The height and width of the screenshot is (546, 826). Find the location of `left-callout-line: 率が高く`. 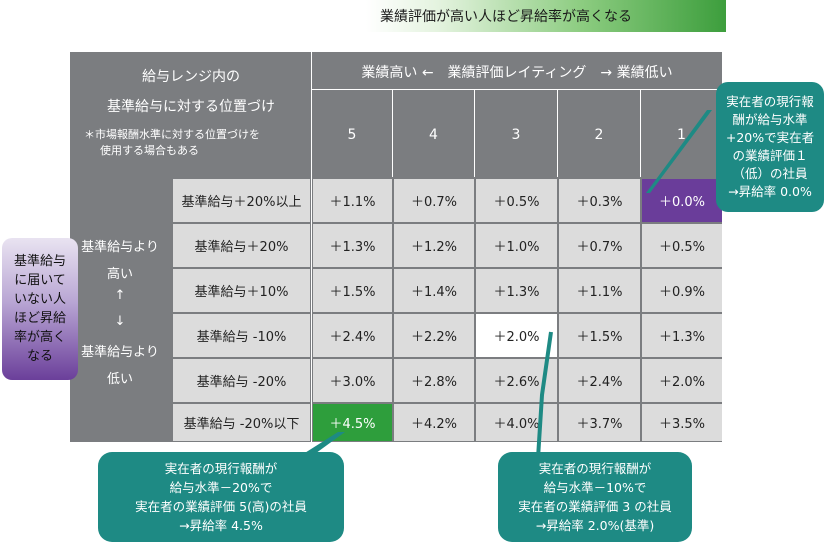

left-callout-line: 率が高く is located at coordinates (39, 337).